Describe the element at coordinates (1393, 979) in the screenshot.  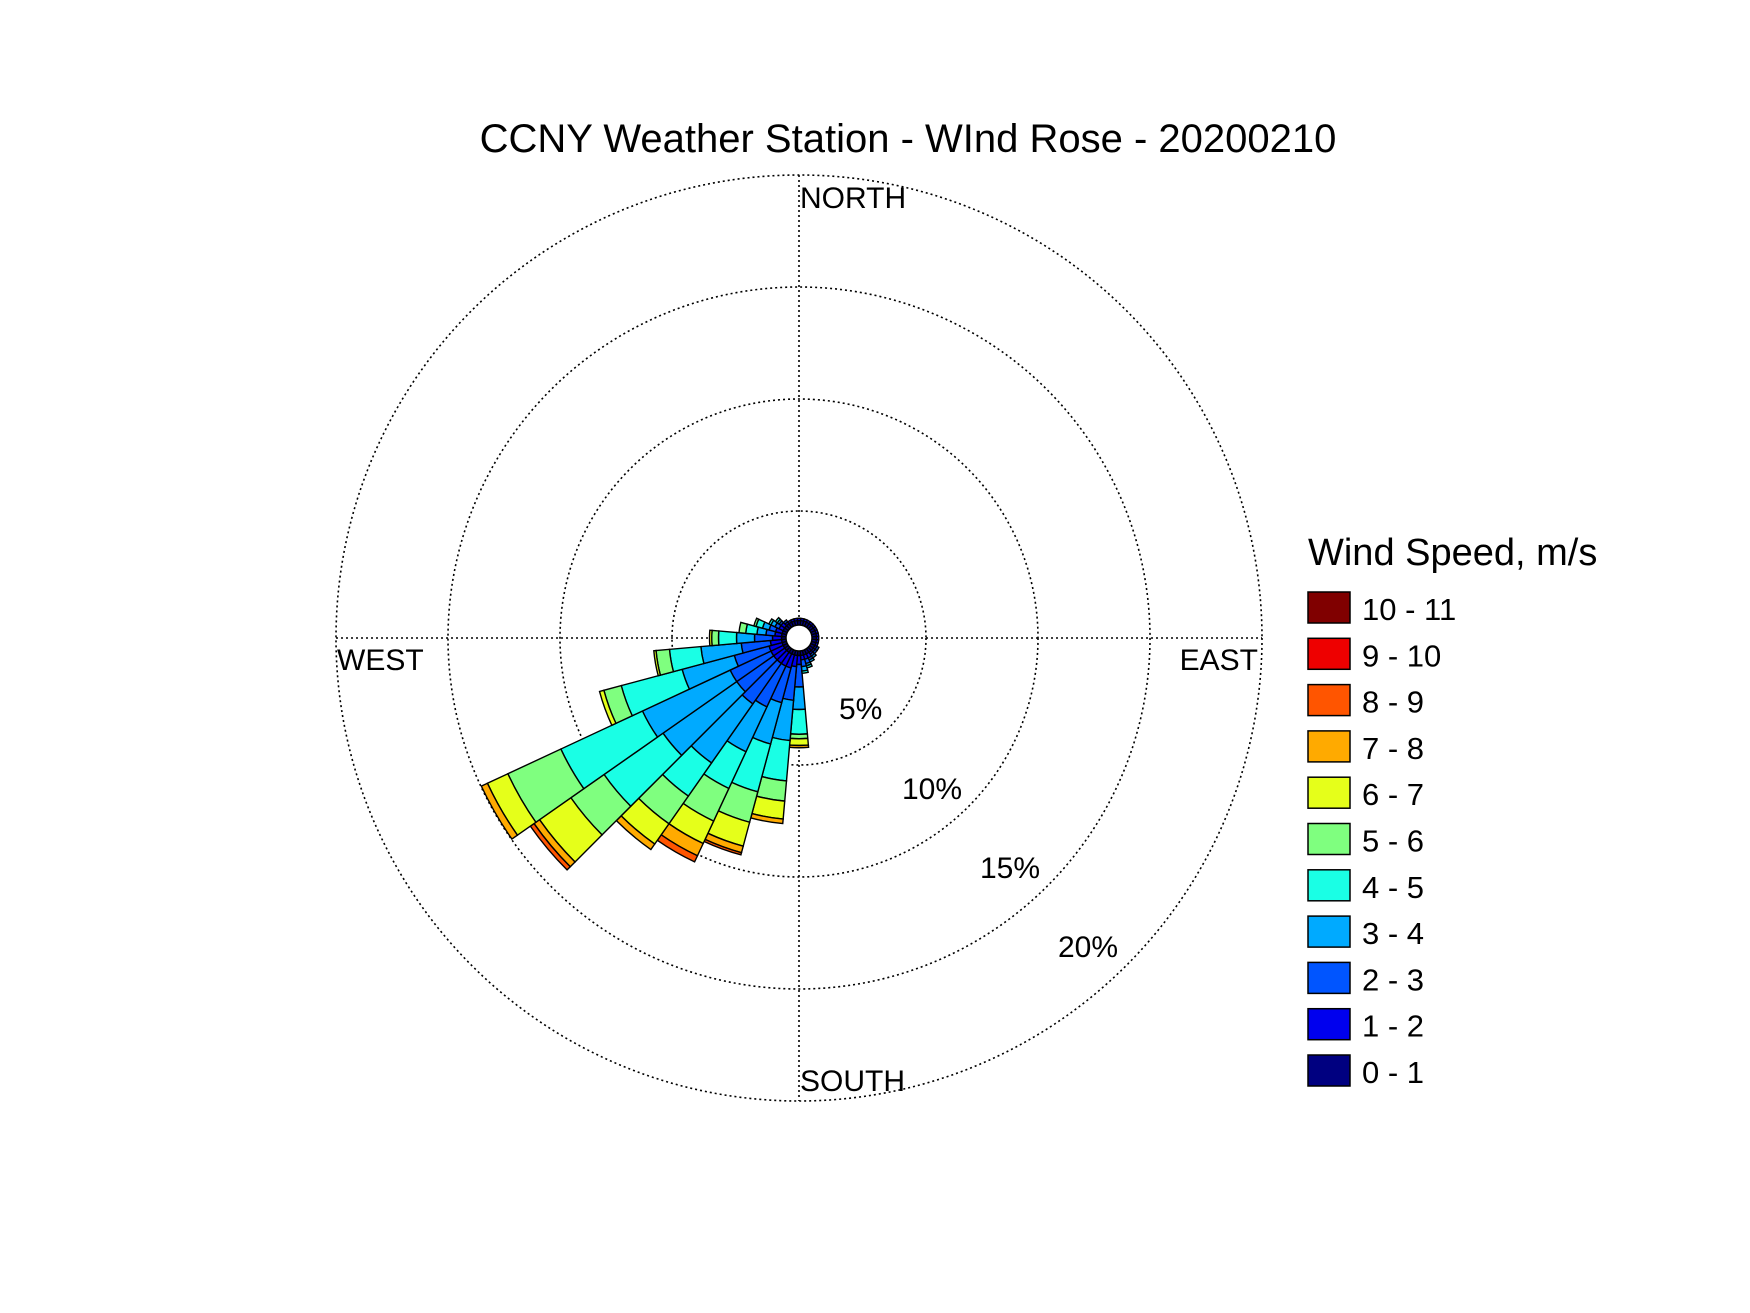
I see `legend-label: 2 - 3` at that location.